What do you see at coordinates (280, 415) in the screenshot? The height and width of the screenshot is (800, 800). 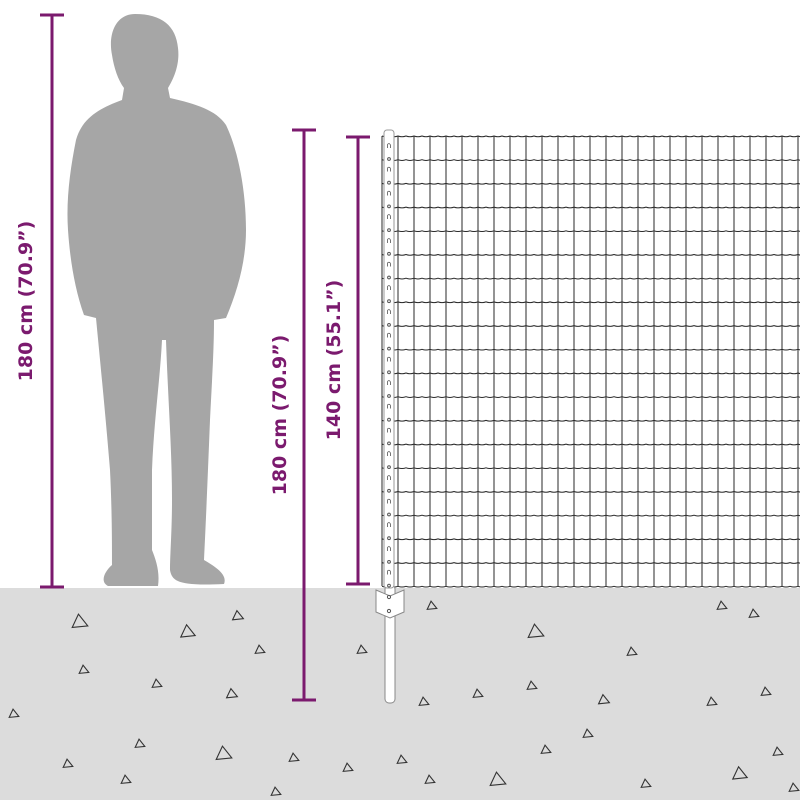 I see `post-length-label: 180 cm (70.9”)` at bounding box center [280, 415].